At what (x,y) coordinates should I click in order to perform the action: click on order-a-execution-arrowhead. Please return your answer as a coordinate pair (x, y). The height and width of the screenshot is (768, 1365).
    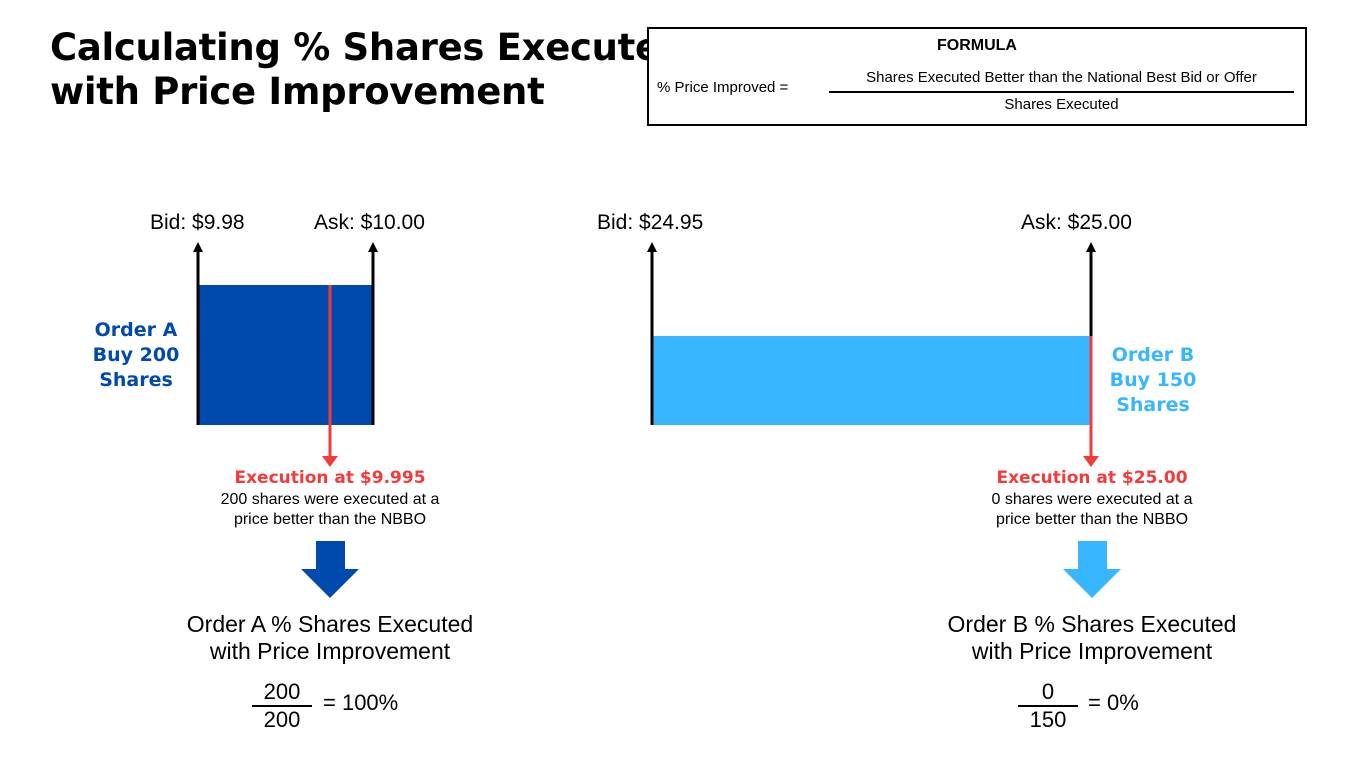
    Looking at the image, I should click on (330, 461).